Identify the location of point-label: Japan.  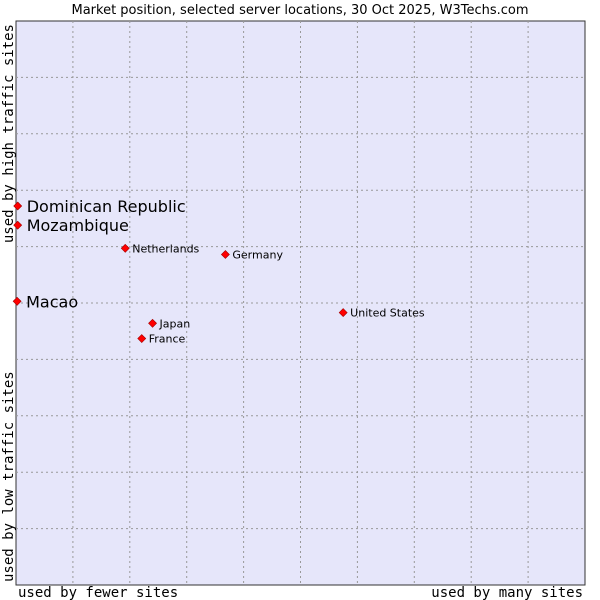
(175, 323).